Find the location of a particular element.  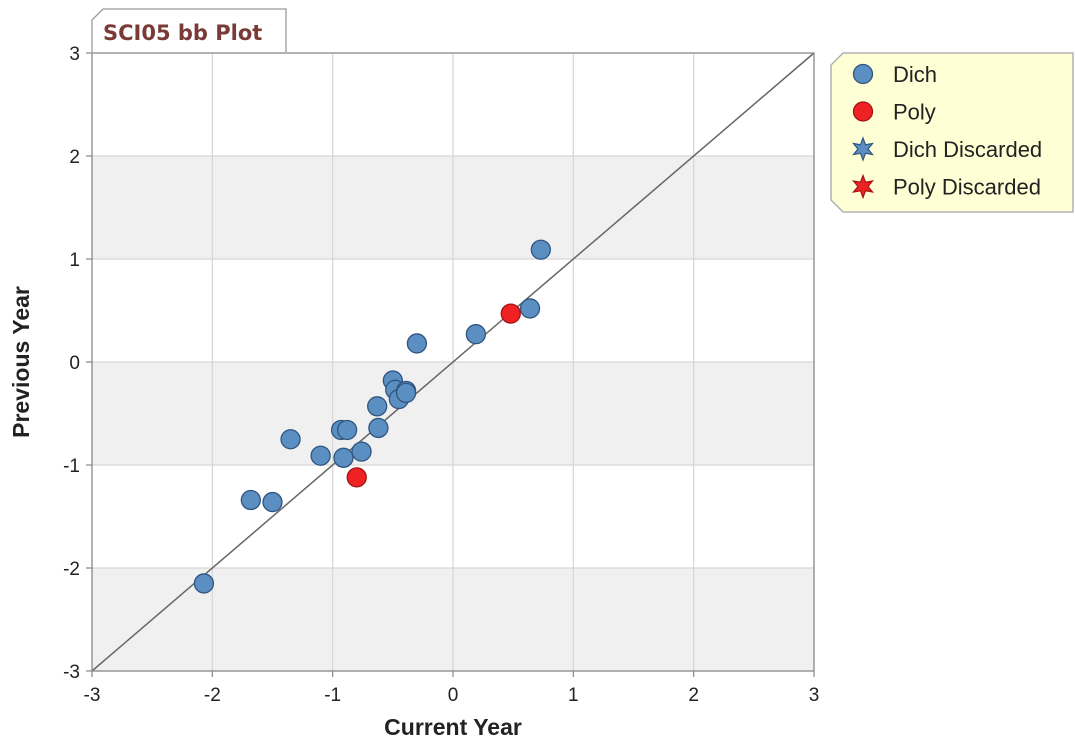

x-tick-label: 0 is located at coordinates (453, 695).